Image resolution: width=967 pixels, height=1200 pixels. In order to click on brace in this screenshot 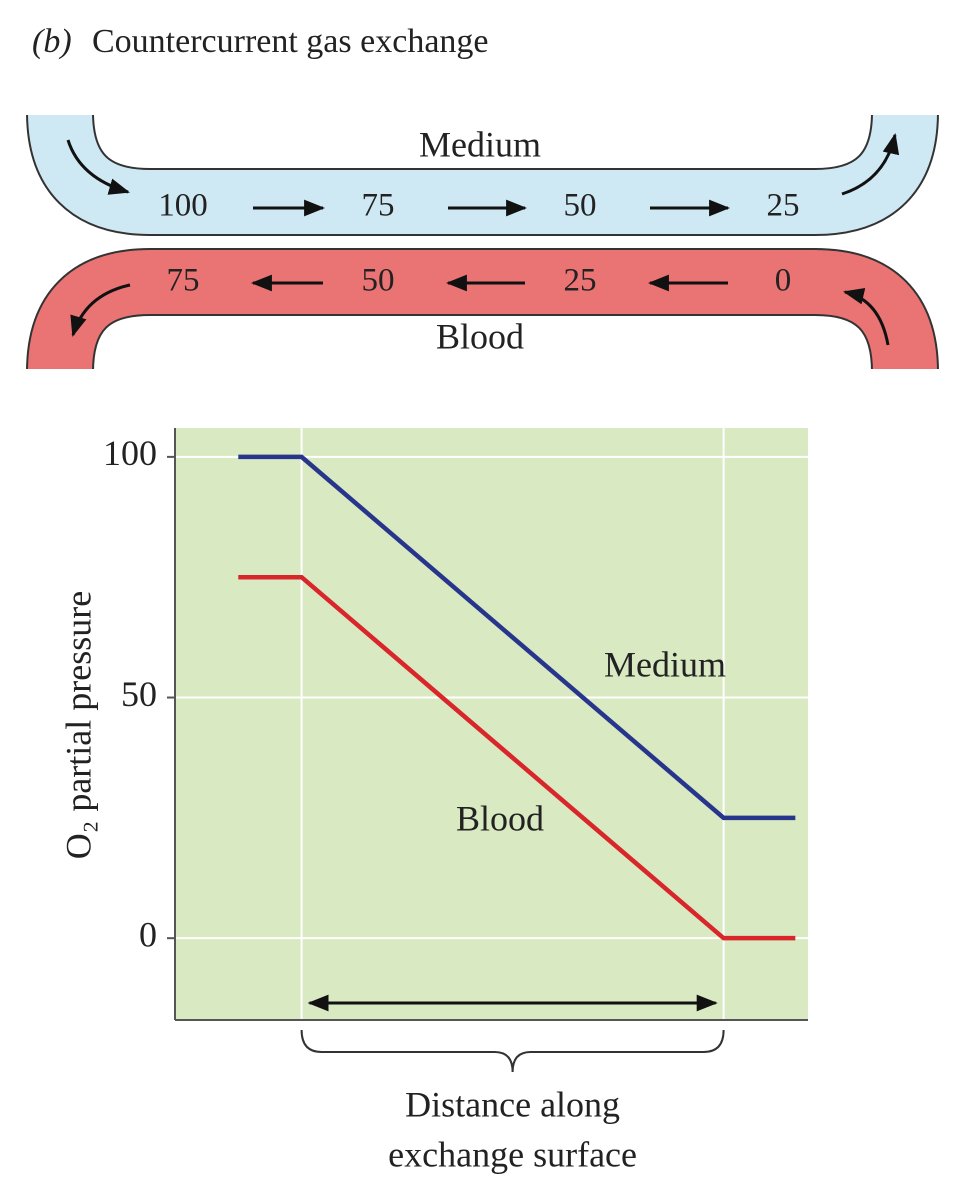, I will do `click(512, 1051)`.